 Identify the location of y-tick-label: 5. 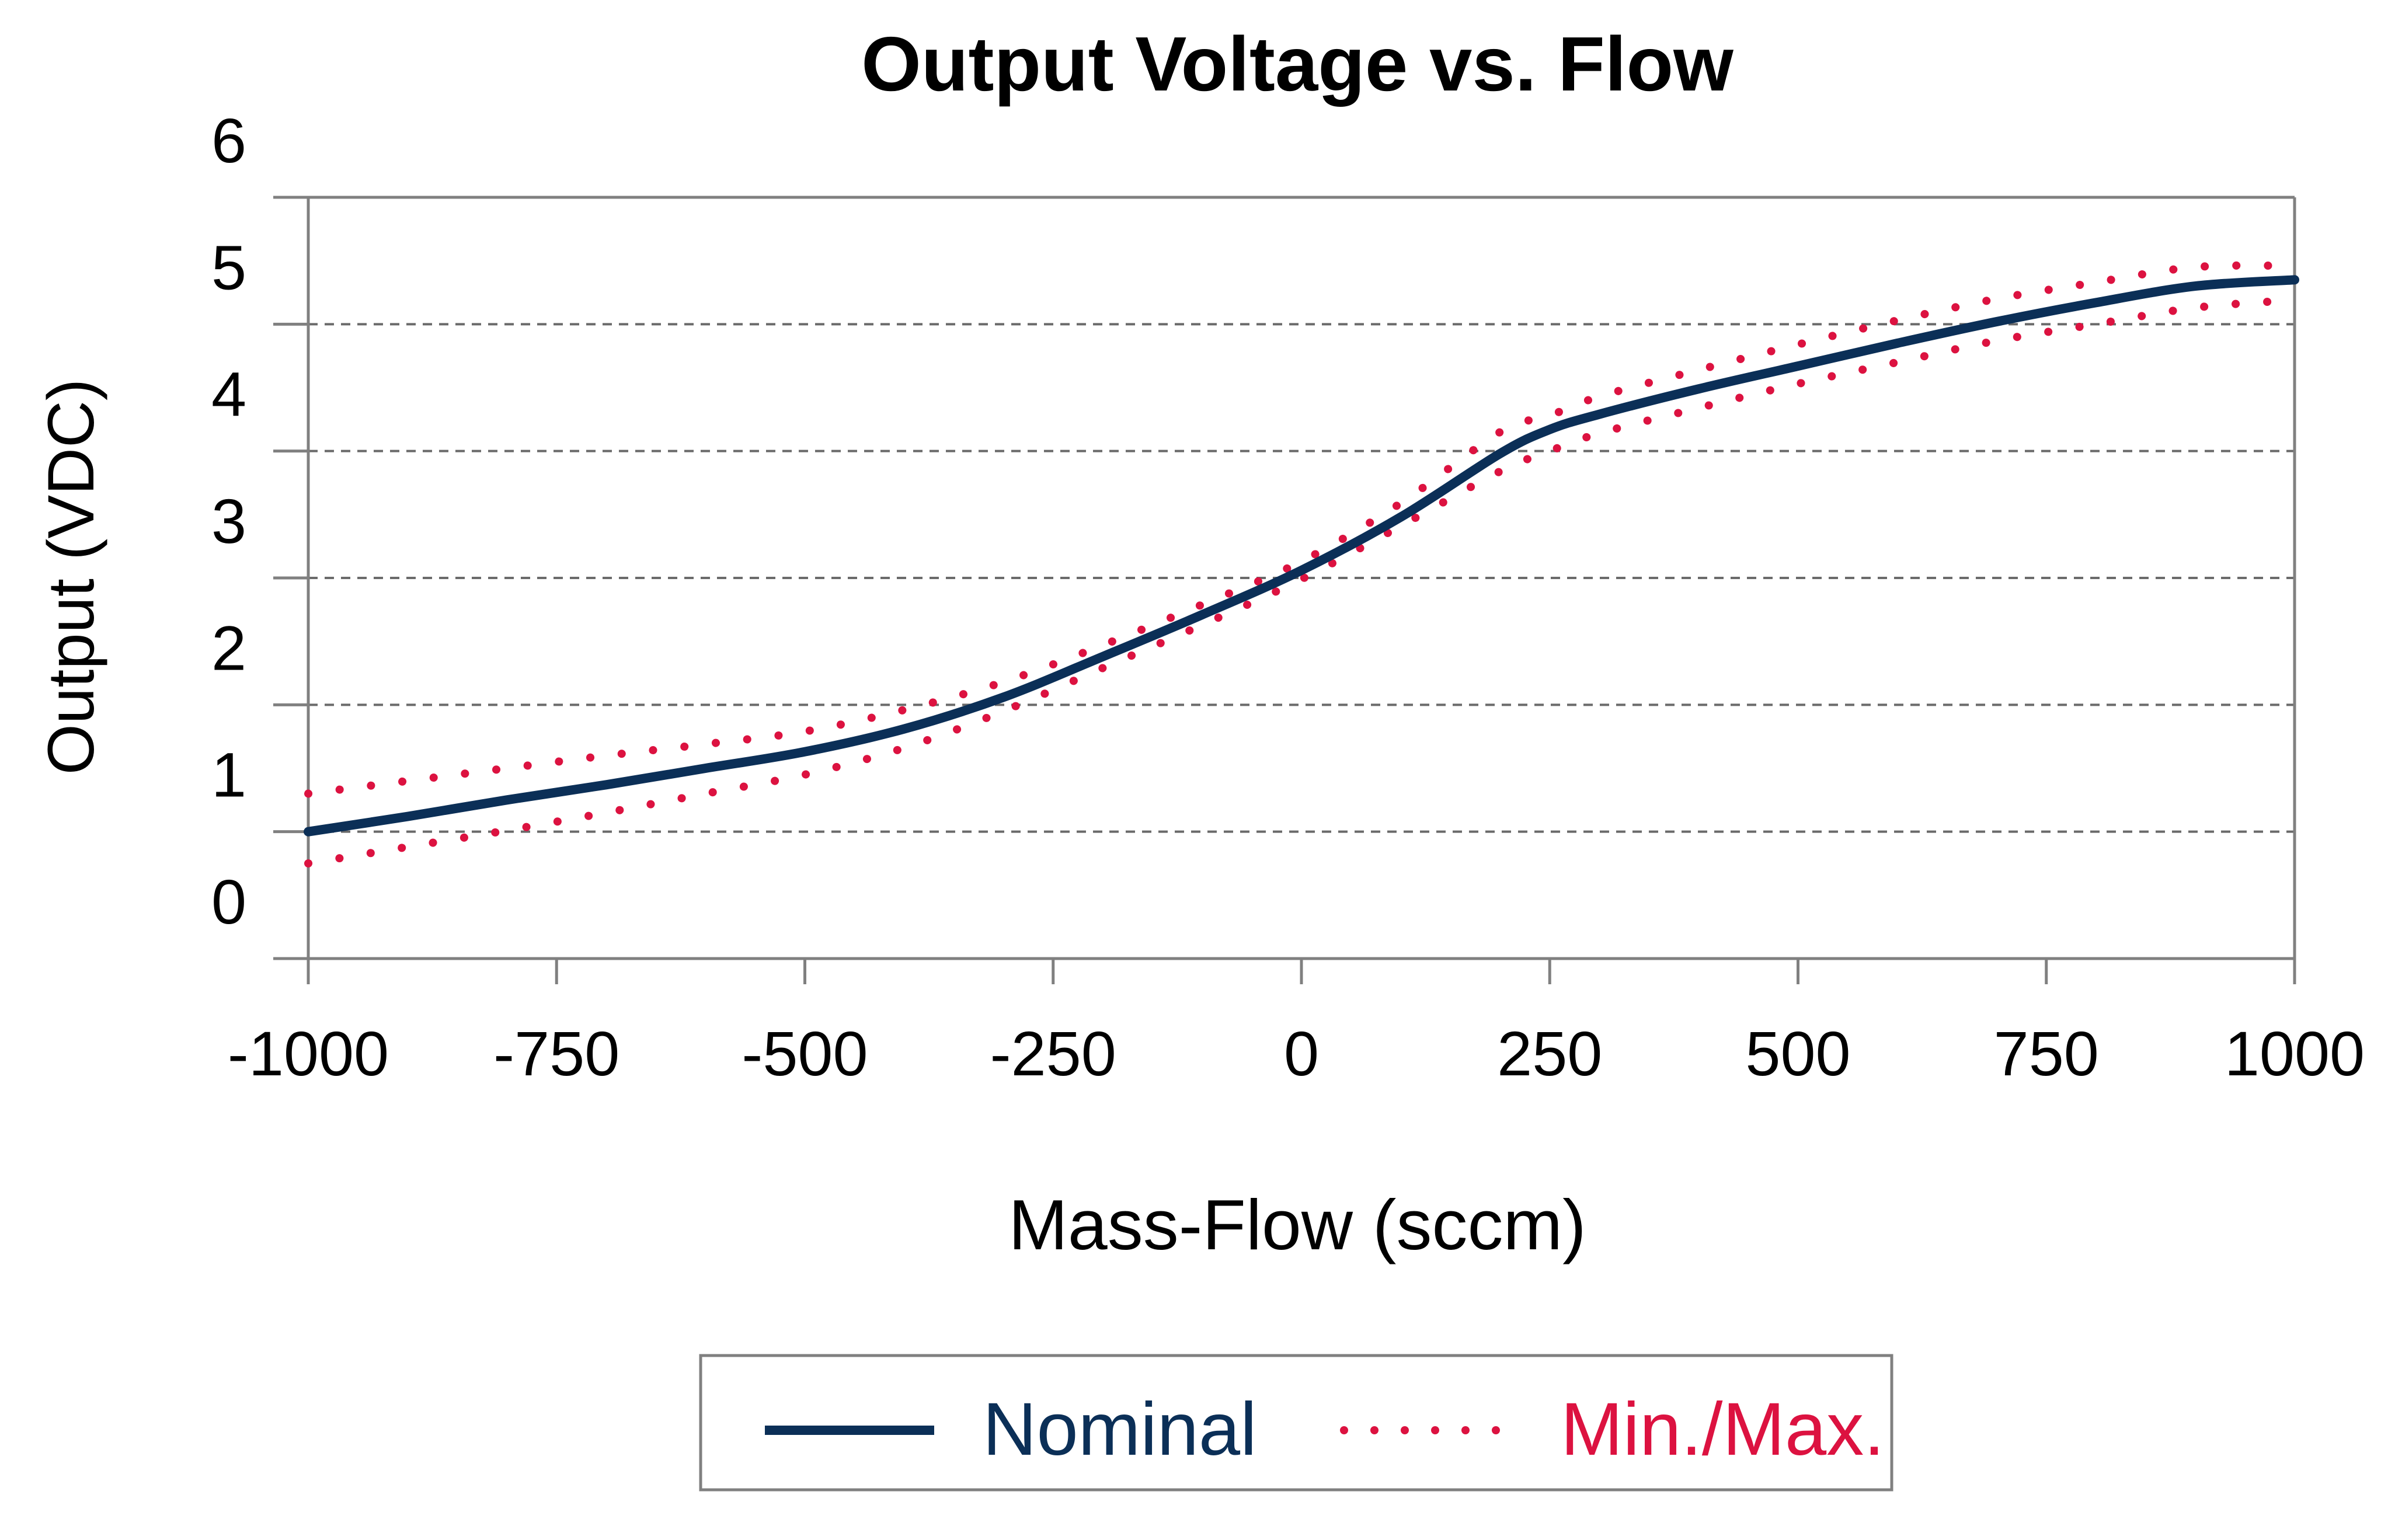
(229, 267).